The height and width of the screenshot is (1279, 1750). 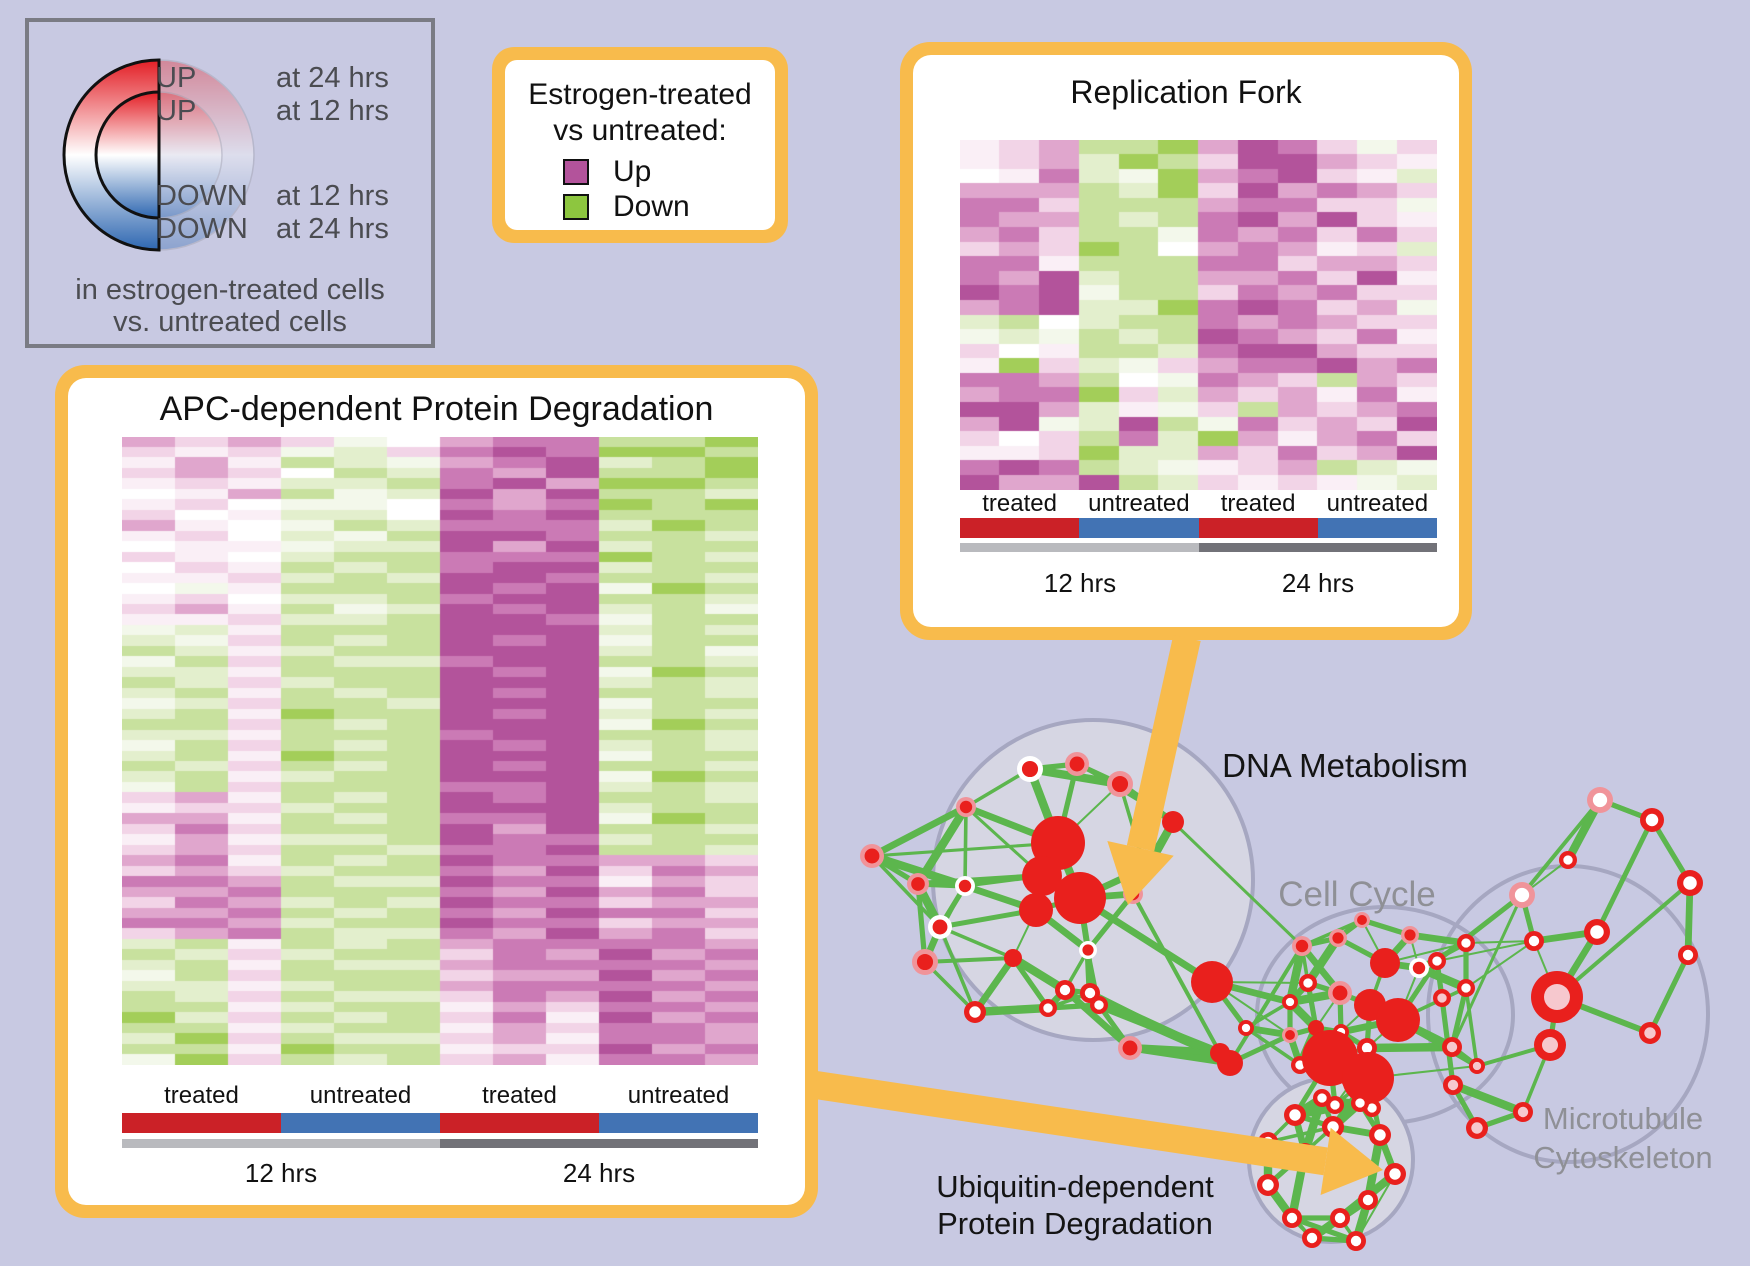 What do you see at coordinates (360, 1095) in the screenshot?
I see `apc-group-label: untreated` at bounding box center [360, 1095].